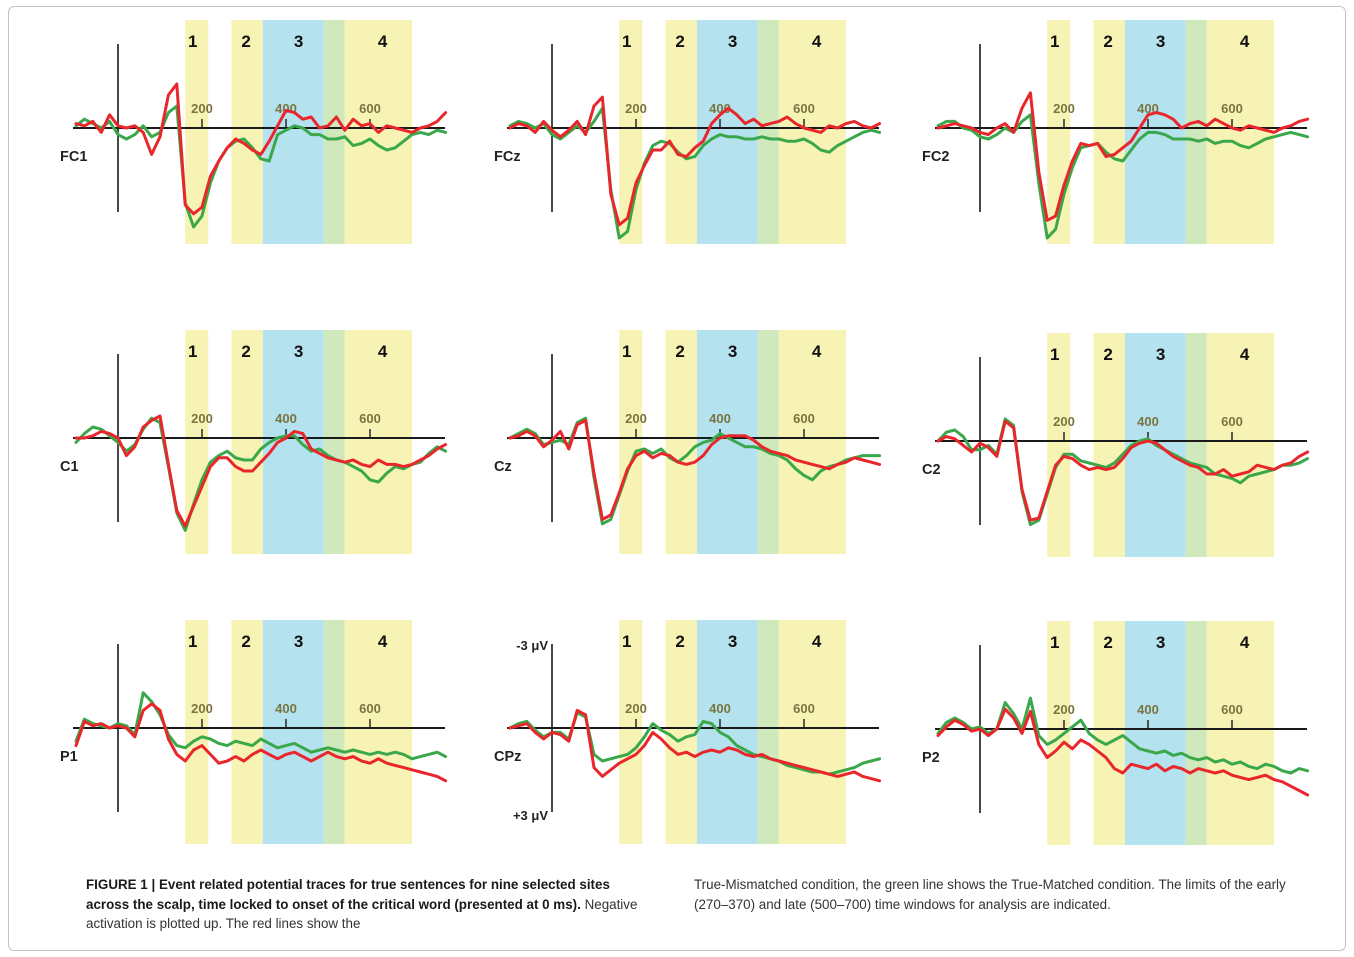  Describe the element at coordinates (931, 758) in the screenshot. I see `site-label: P2` at that location.